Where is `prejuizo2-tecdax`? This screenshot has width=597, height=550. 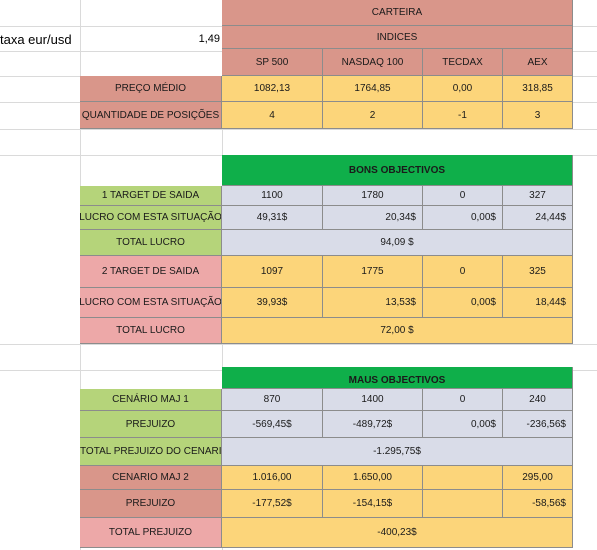 prejuizo2-tecdax is located at coordinates (463, 504).